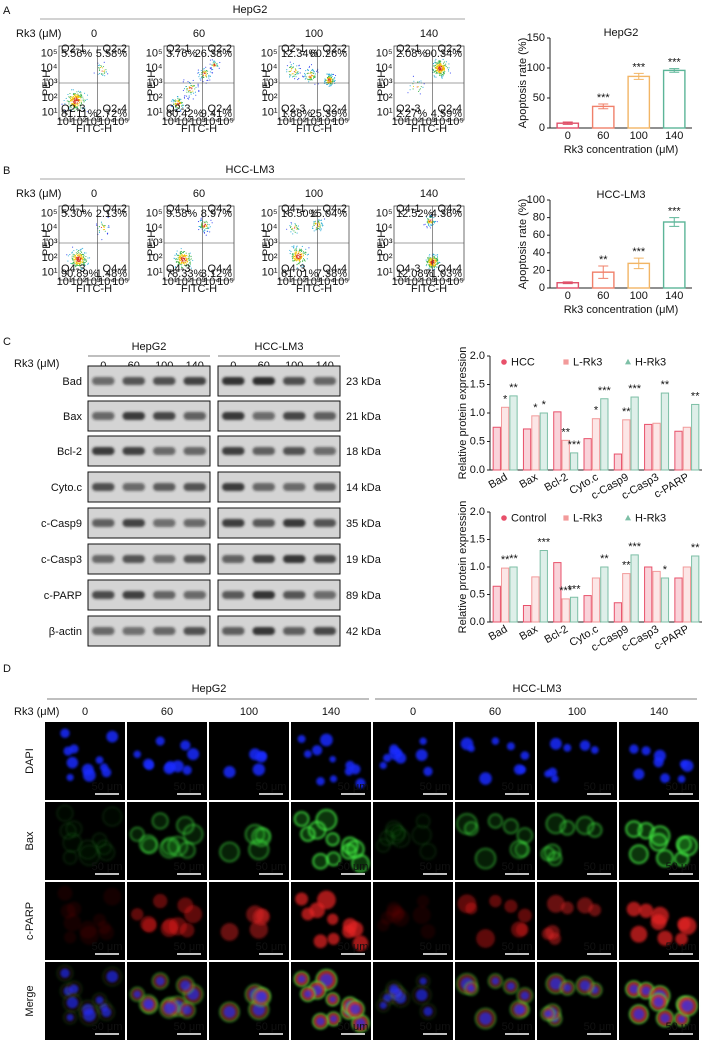 This screenshot has height=1044, width=710. What do you see at coordinates (270, 243) in the screenshot?
I see `y-tick-label: 10³` at bounding box center [270, 243].